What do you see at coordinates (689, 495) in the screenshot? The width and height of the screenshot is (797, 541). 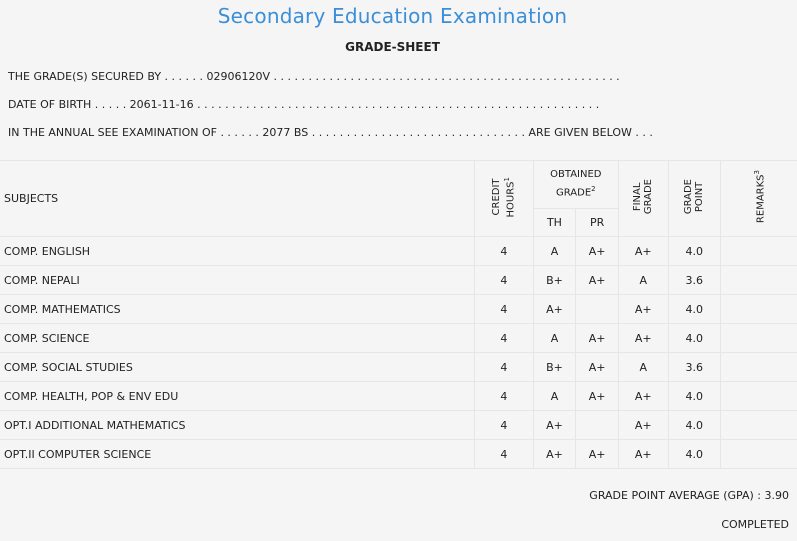 I see `gpa-summary: GRADE POINT AVERAGE (GPA) : 3.90` at bounding box center [689, 495].